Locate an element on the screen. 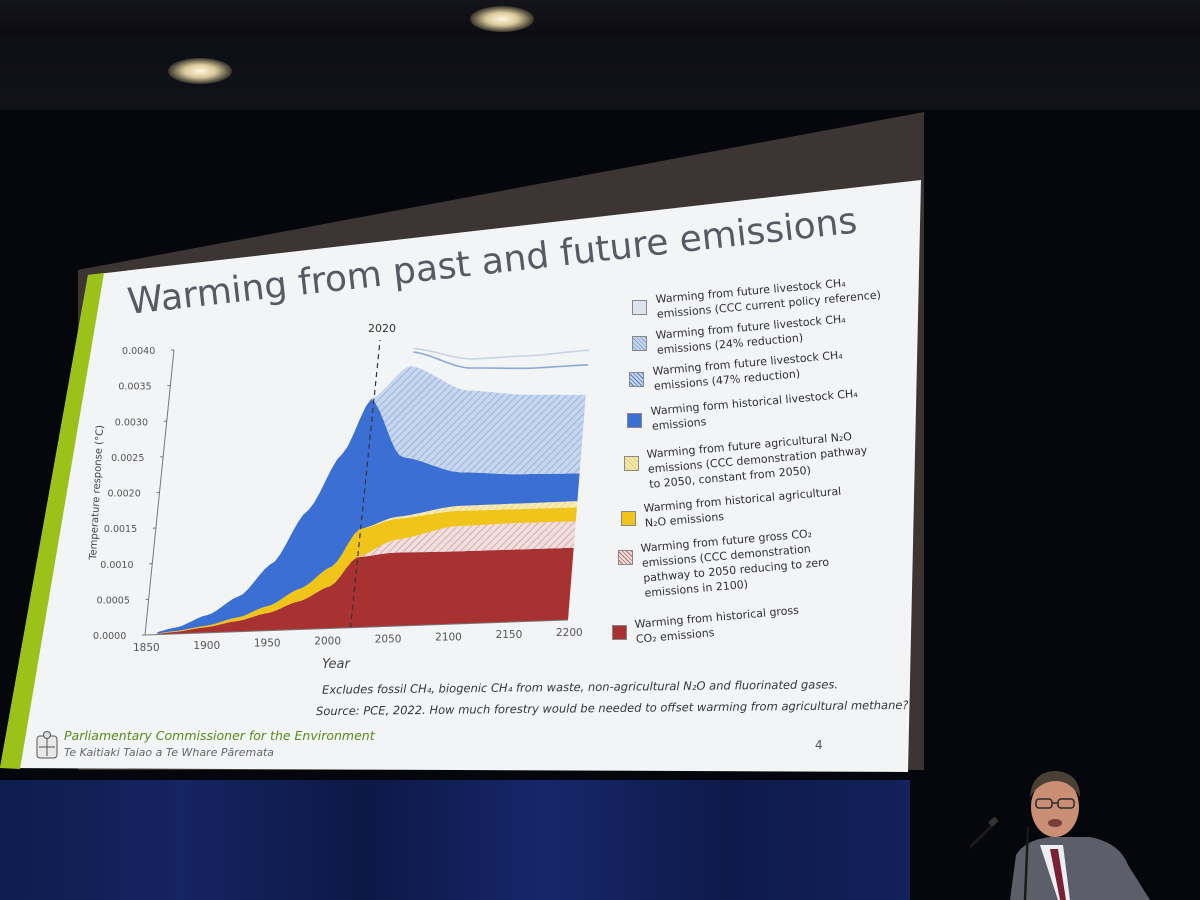 The height and width of the screenshot is (900, 1200). area-co2-hist is located at coordinates (365, 591).